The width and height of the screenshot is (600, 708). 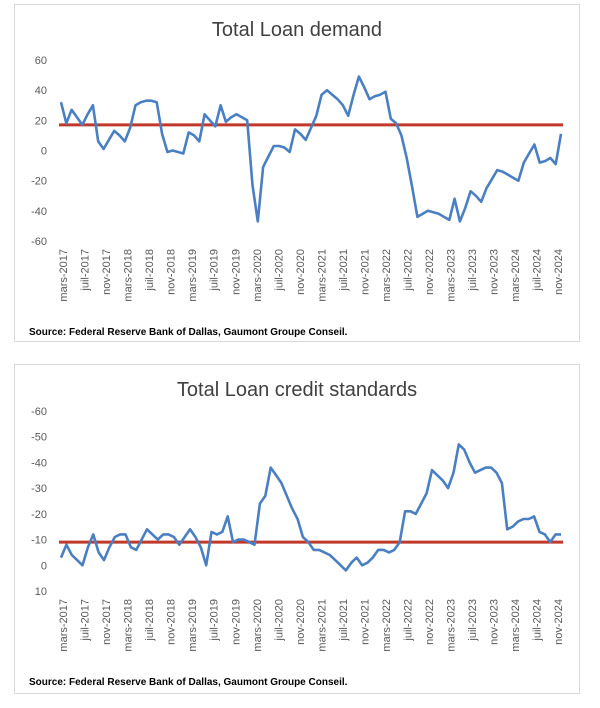 What do you see at coordinates (39, 541) in the screenshot?
I see `y-tick-label: -10` at bounding box center [39, 541].